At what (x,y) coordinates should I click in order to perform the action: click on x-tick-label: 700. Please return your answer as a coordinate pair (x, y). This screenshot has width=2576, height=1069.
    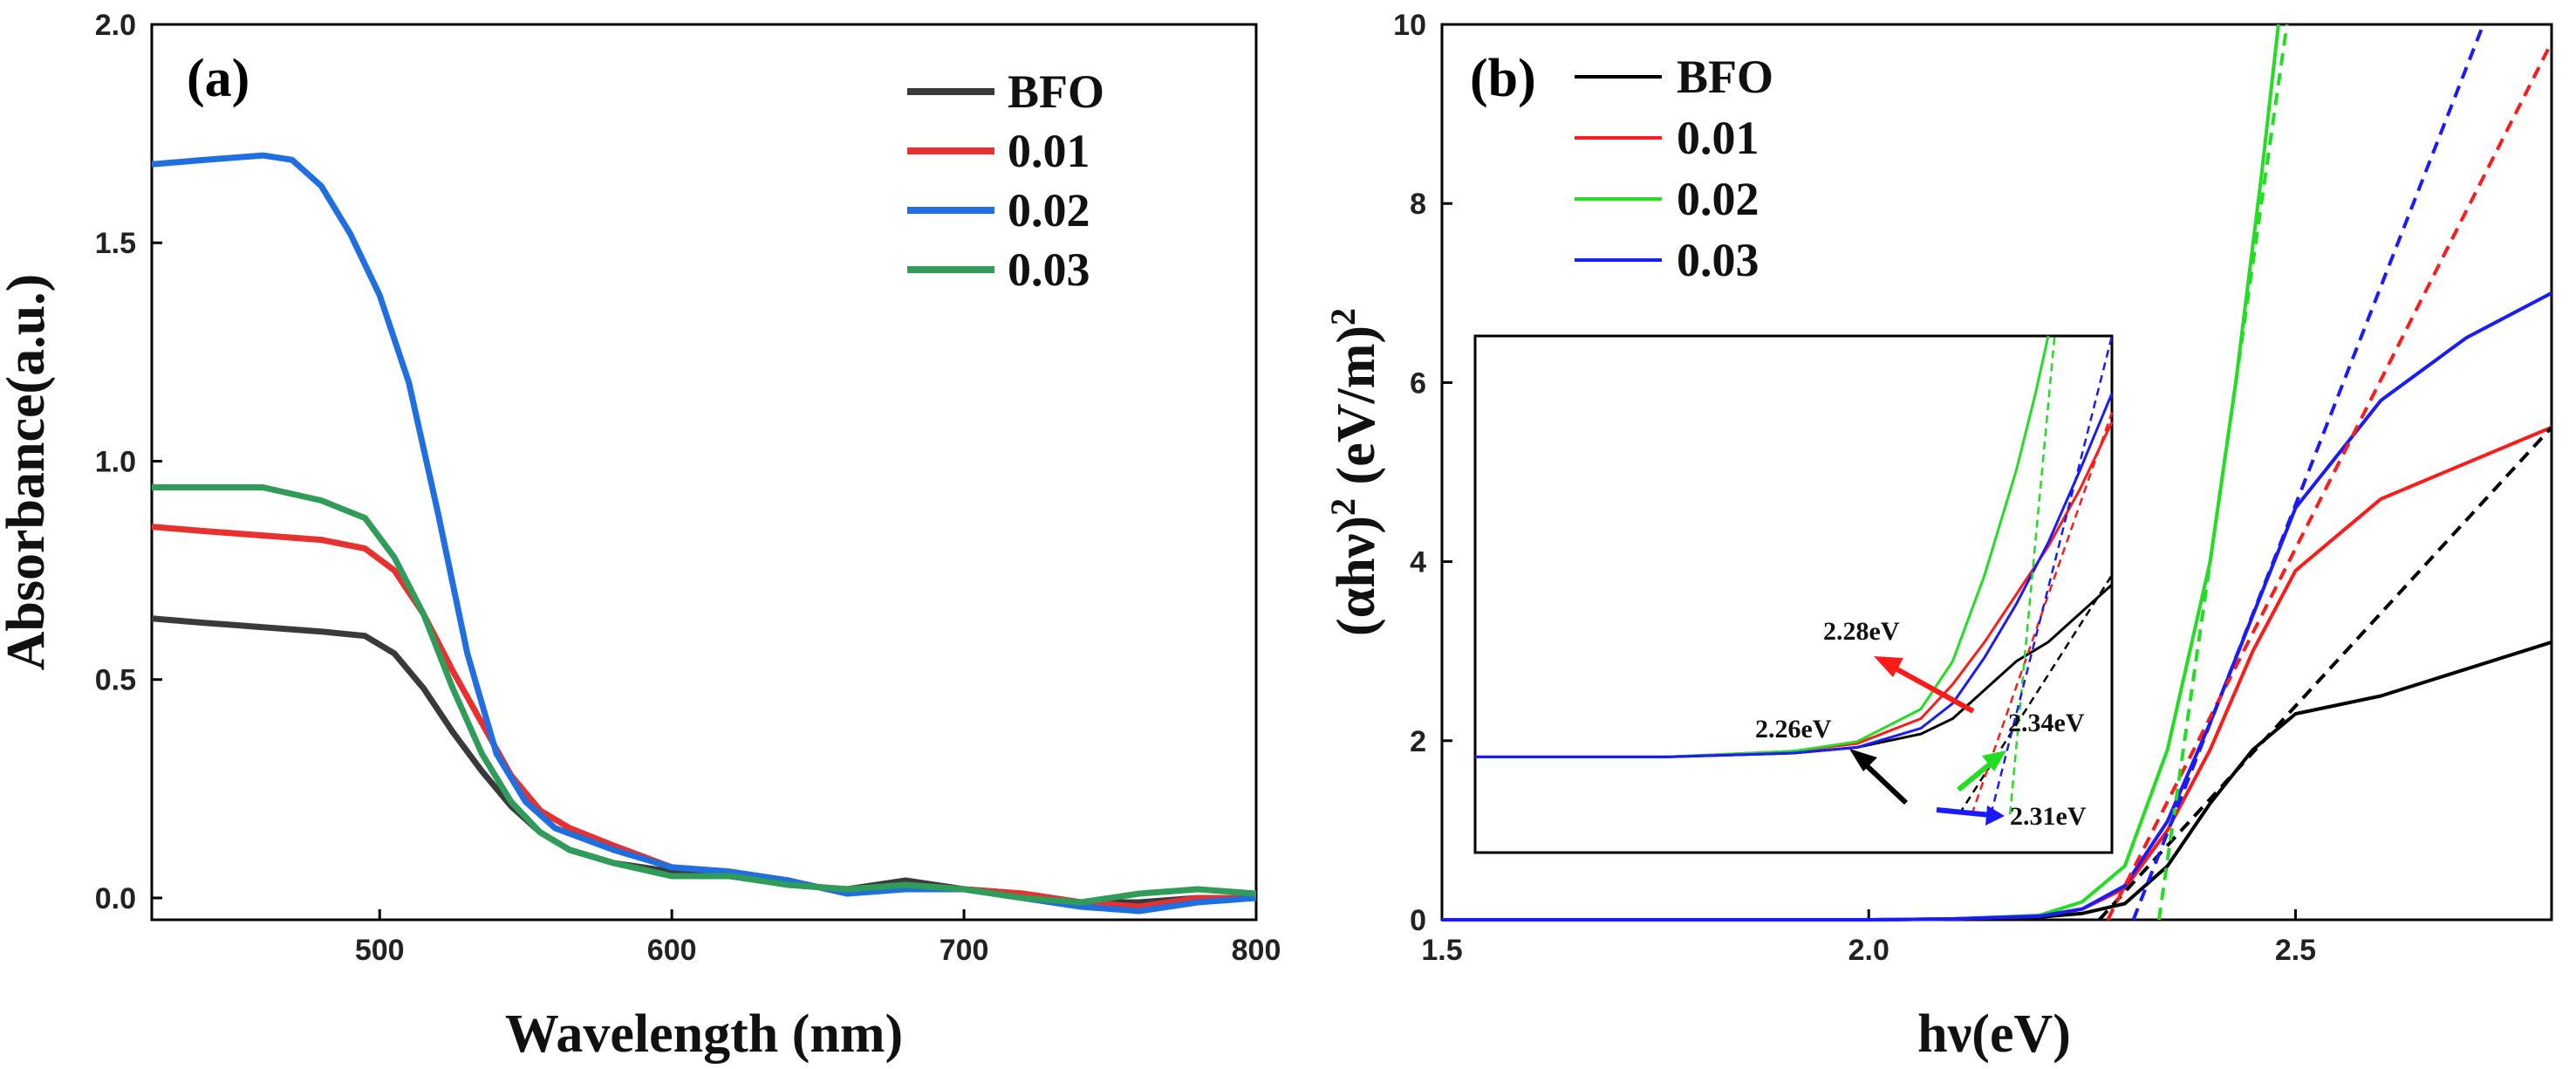
    Looking at the image, I should click on (965, 950).